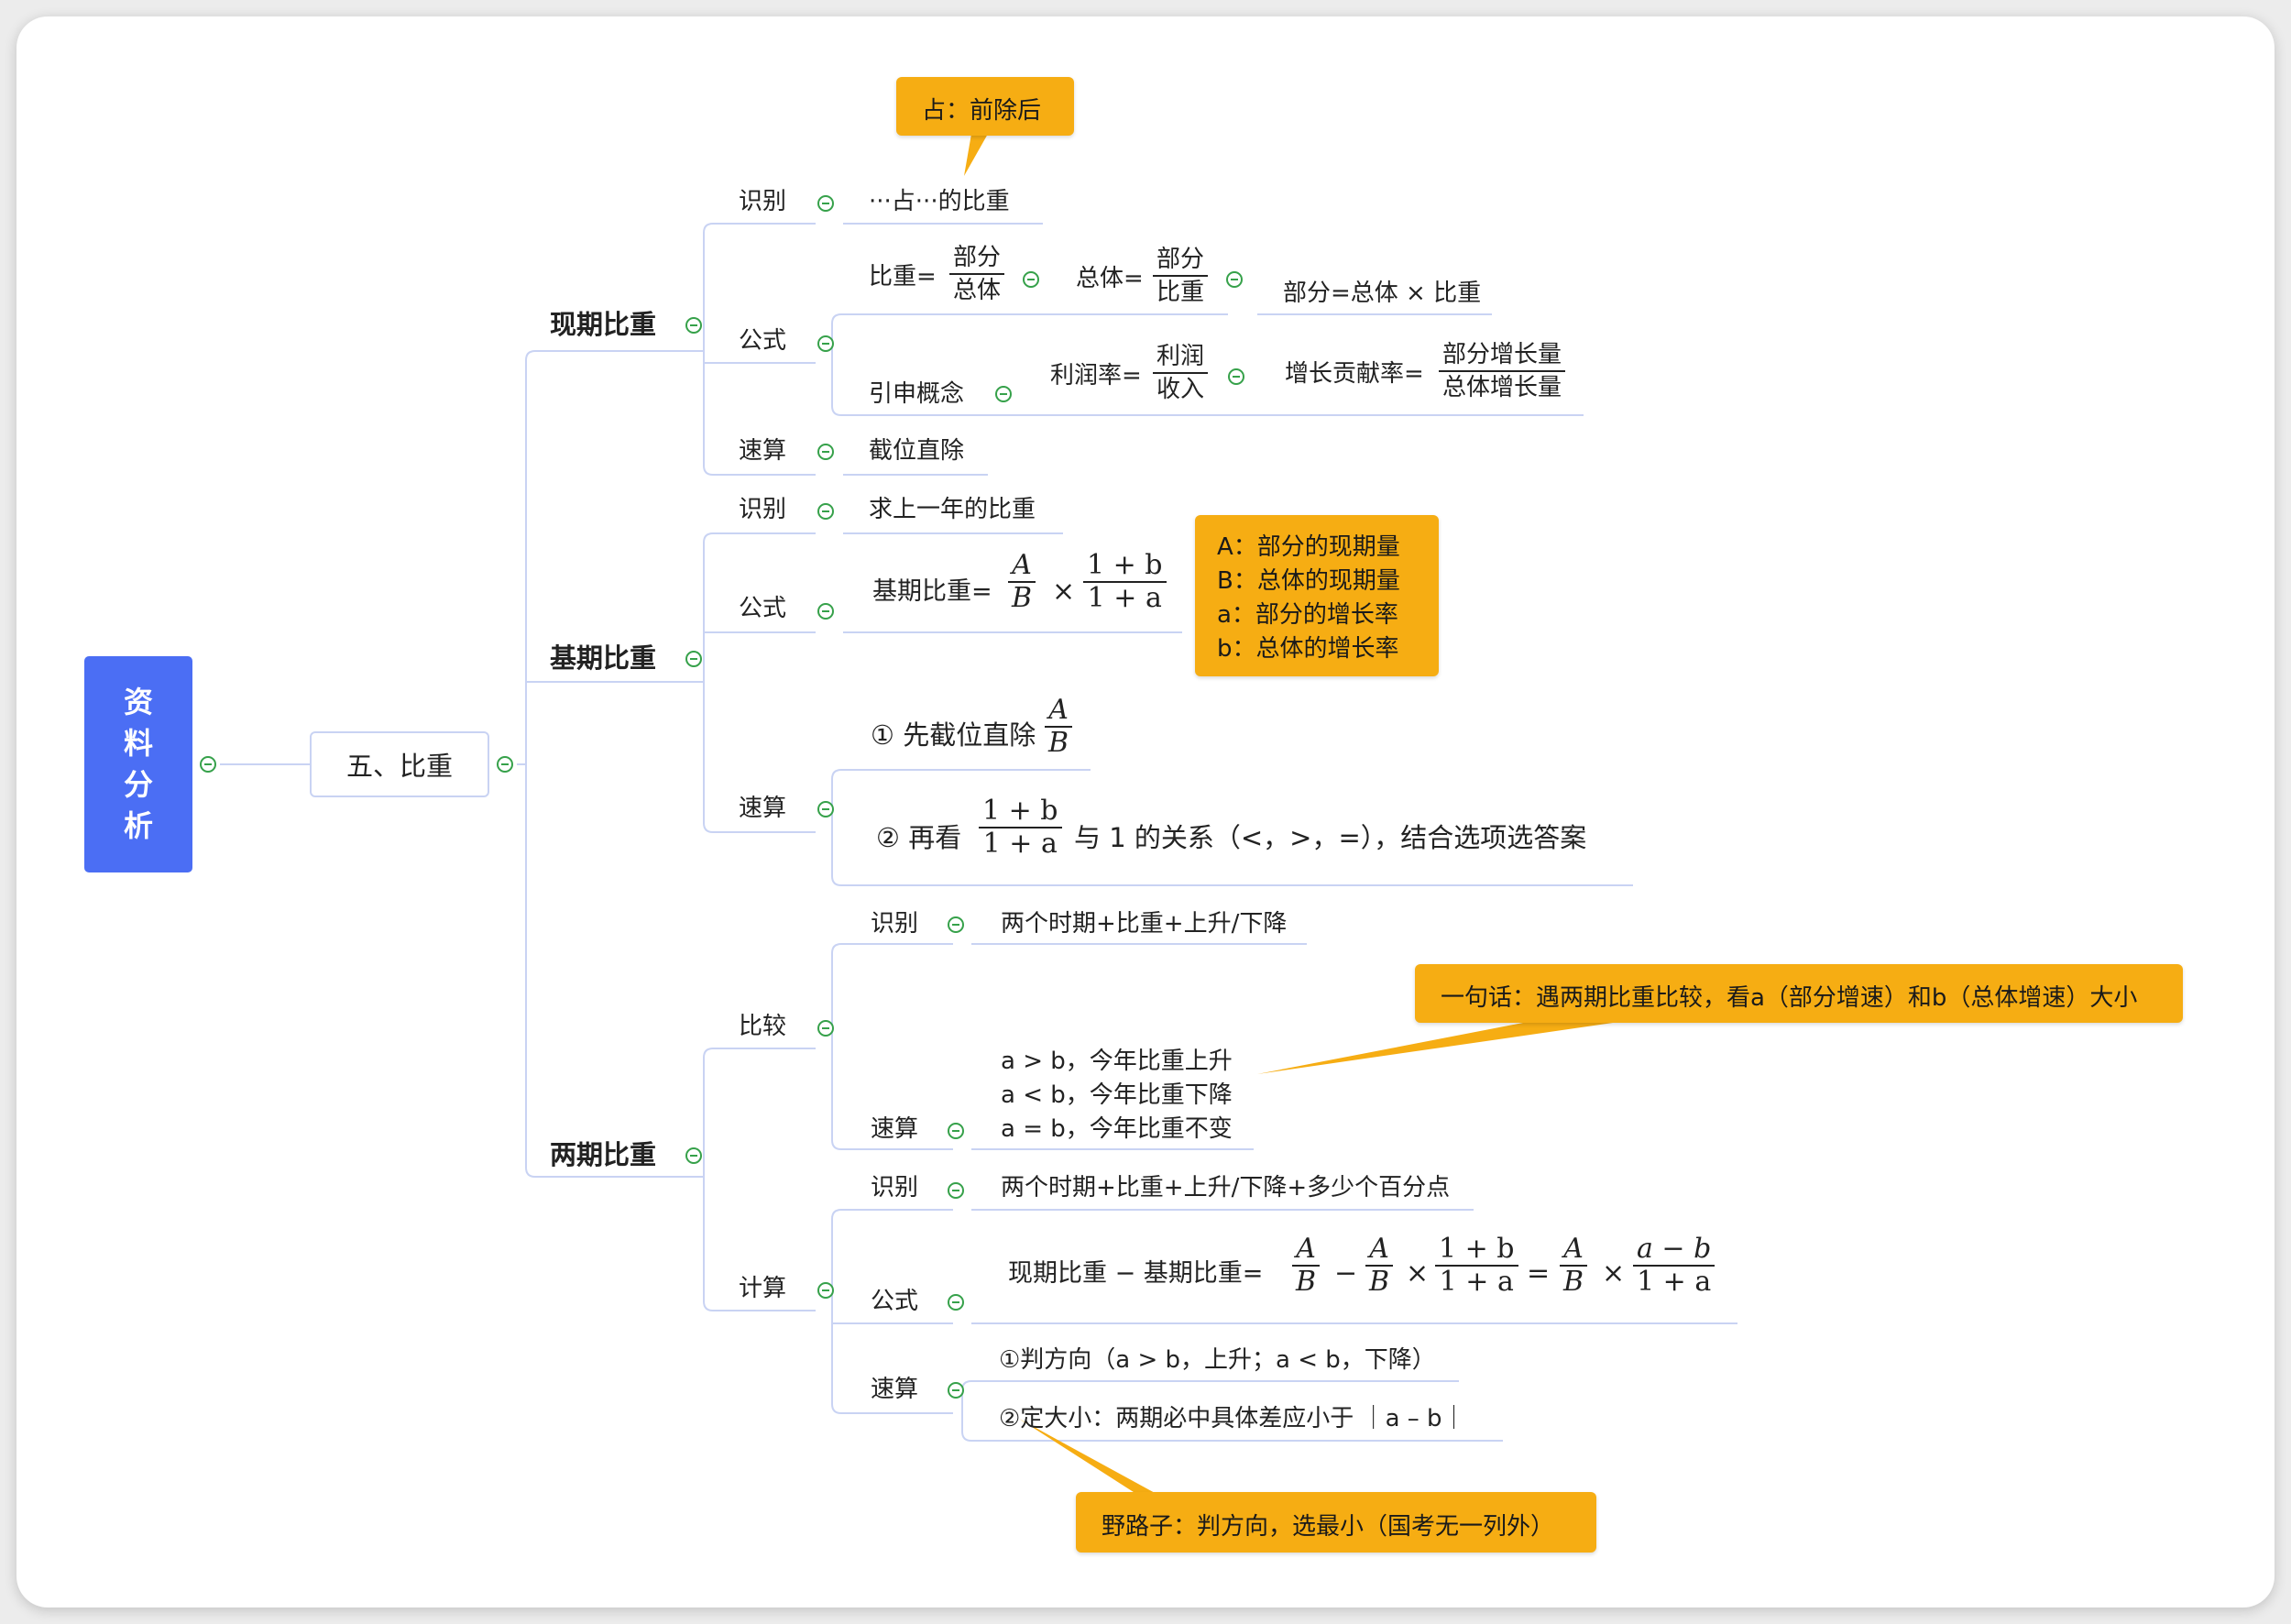  I want to click on formula-diff-prefix: 现期比重 − 基期比重=, so click(1136, 1273).